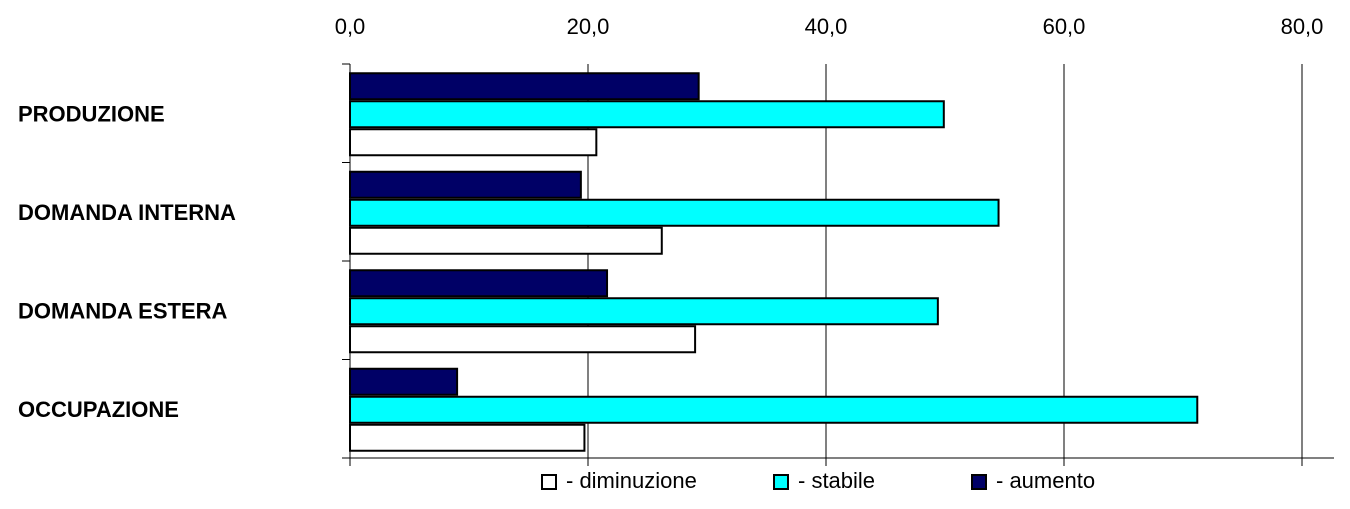 The width and height of the screenshot is (1350, 509). Describe the element at coordinates (98, 409) in the screenshot. I see `category-label: OCCUPAZIONE` at that location.